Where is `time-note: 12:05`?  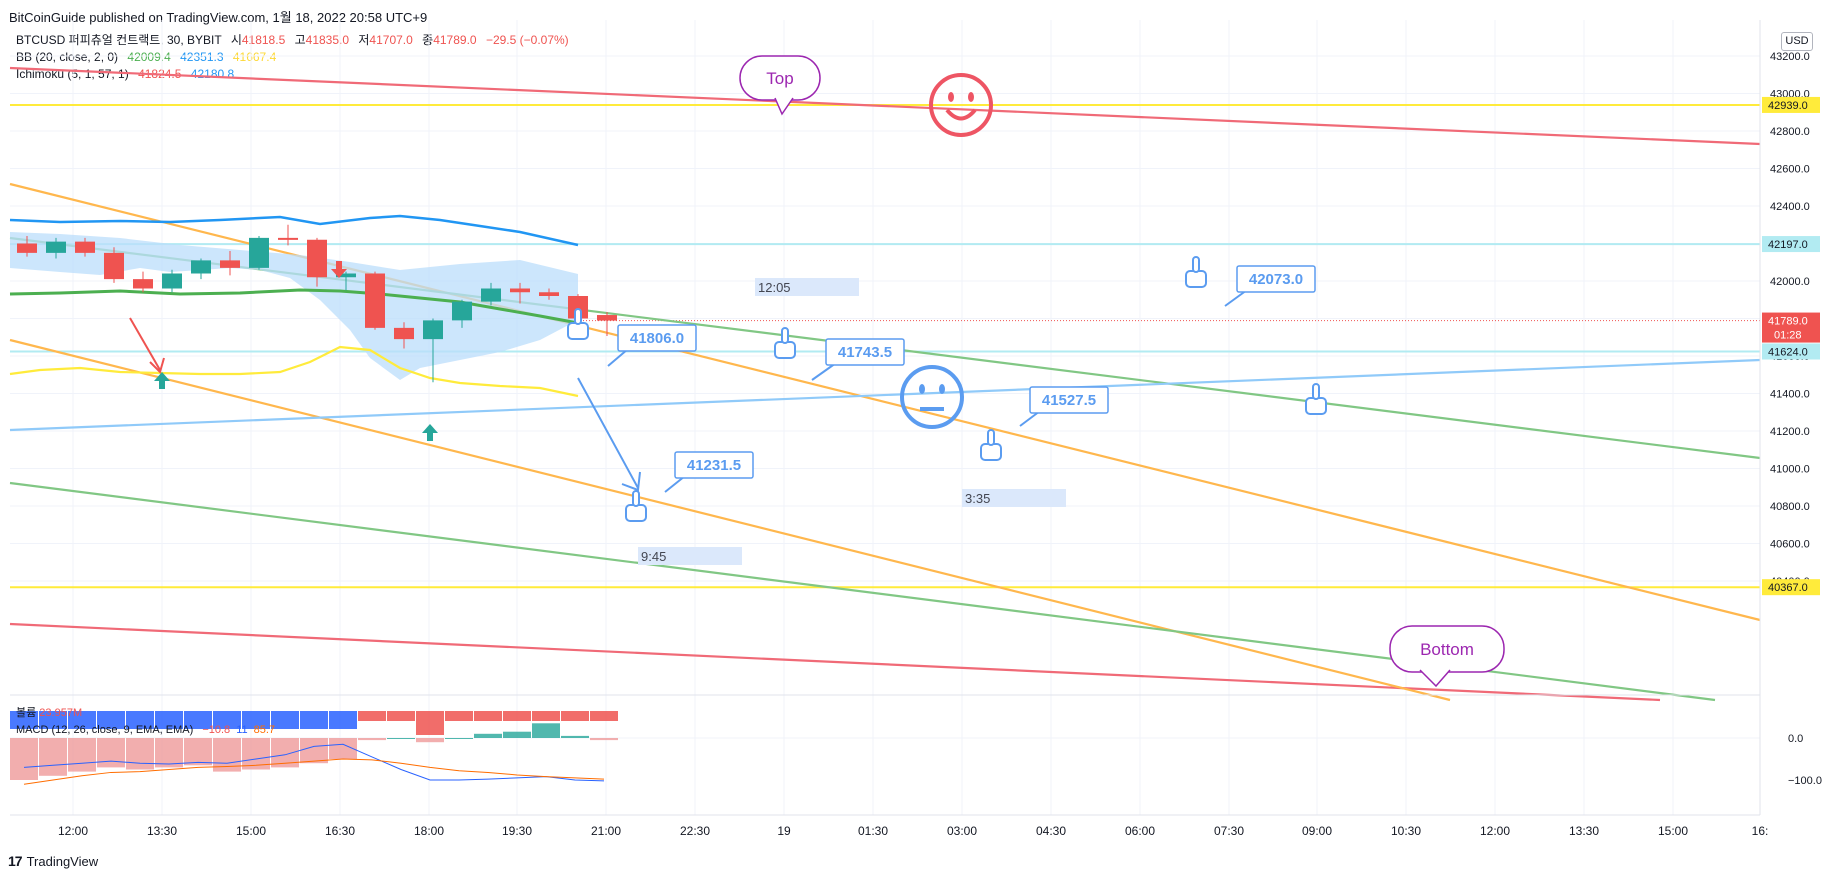 time-note: 12:05 is located at coordinates (807, 287).